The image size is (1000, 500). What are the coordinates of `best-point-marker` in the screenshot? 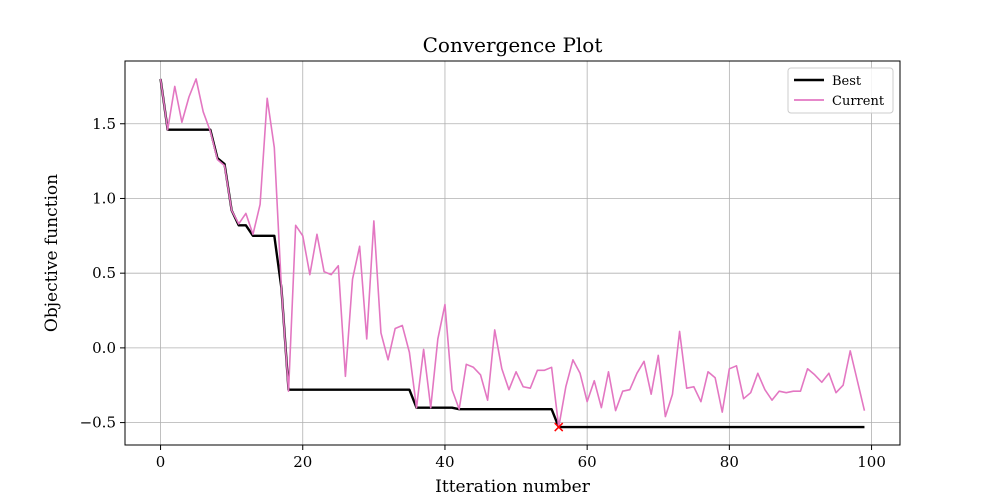 It's located at (559, 427).